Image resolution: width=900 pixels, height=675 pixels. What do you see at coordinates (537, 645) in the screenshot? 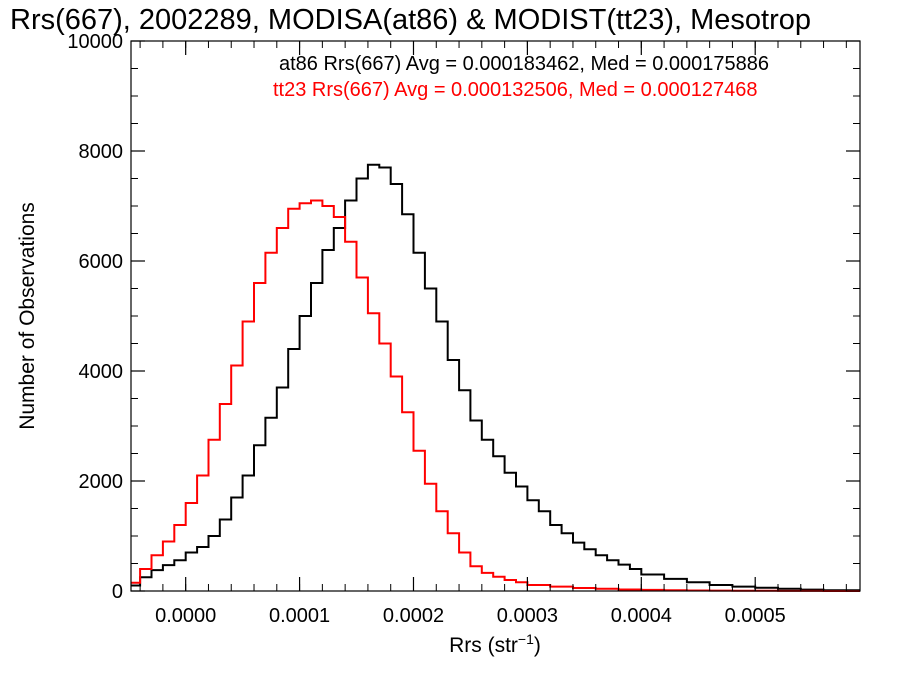
I see `x-axis-label-close: )` at bounding box center [537, 645].